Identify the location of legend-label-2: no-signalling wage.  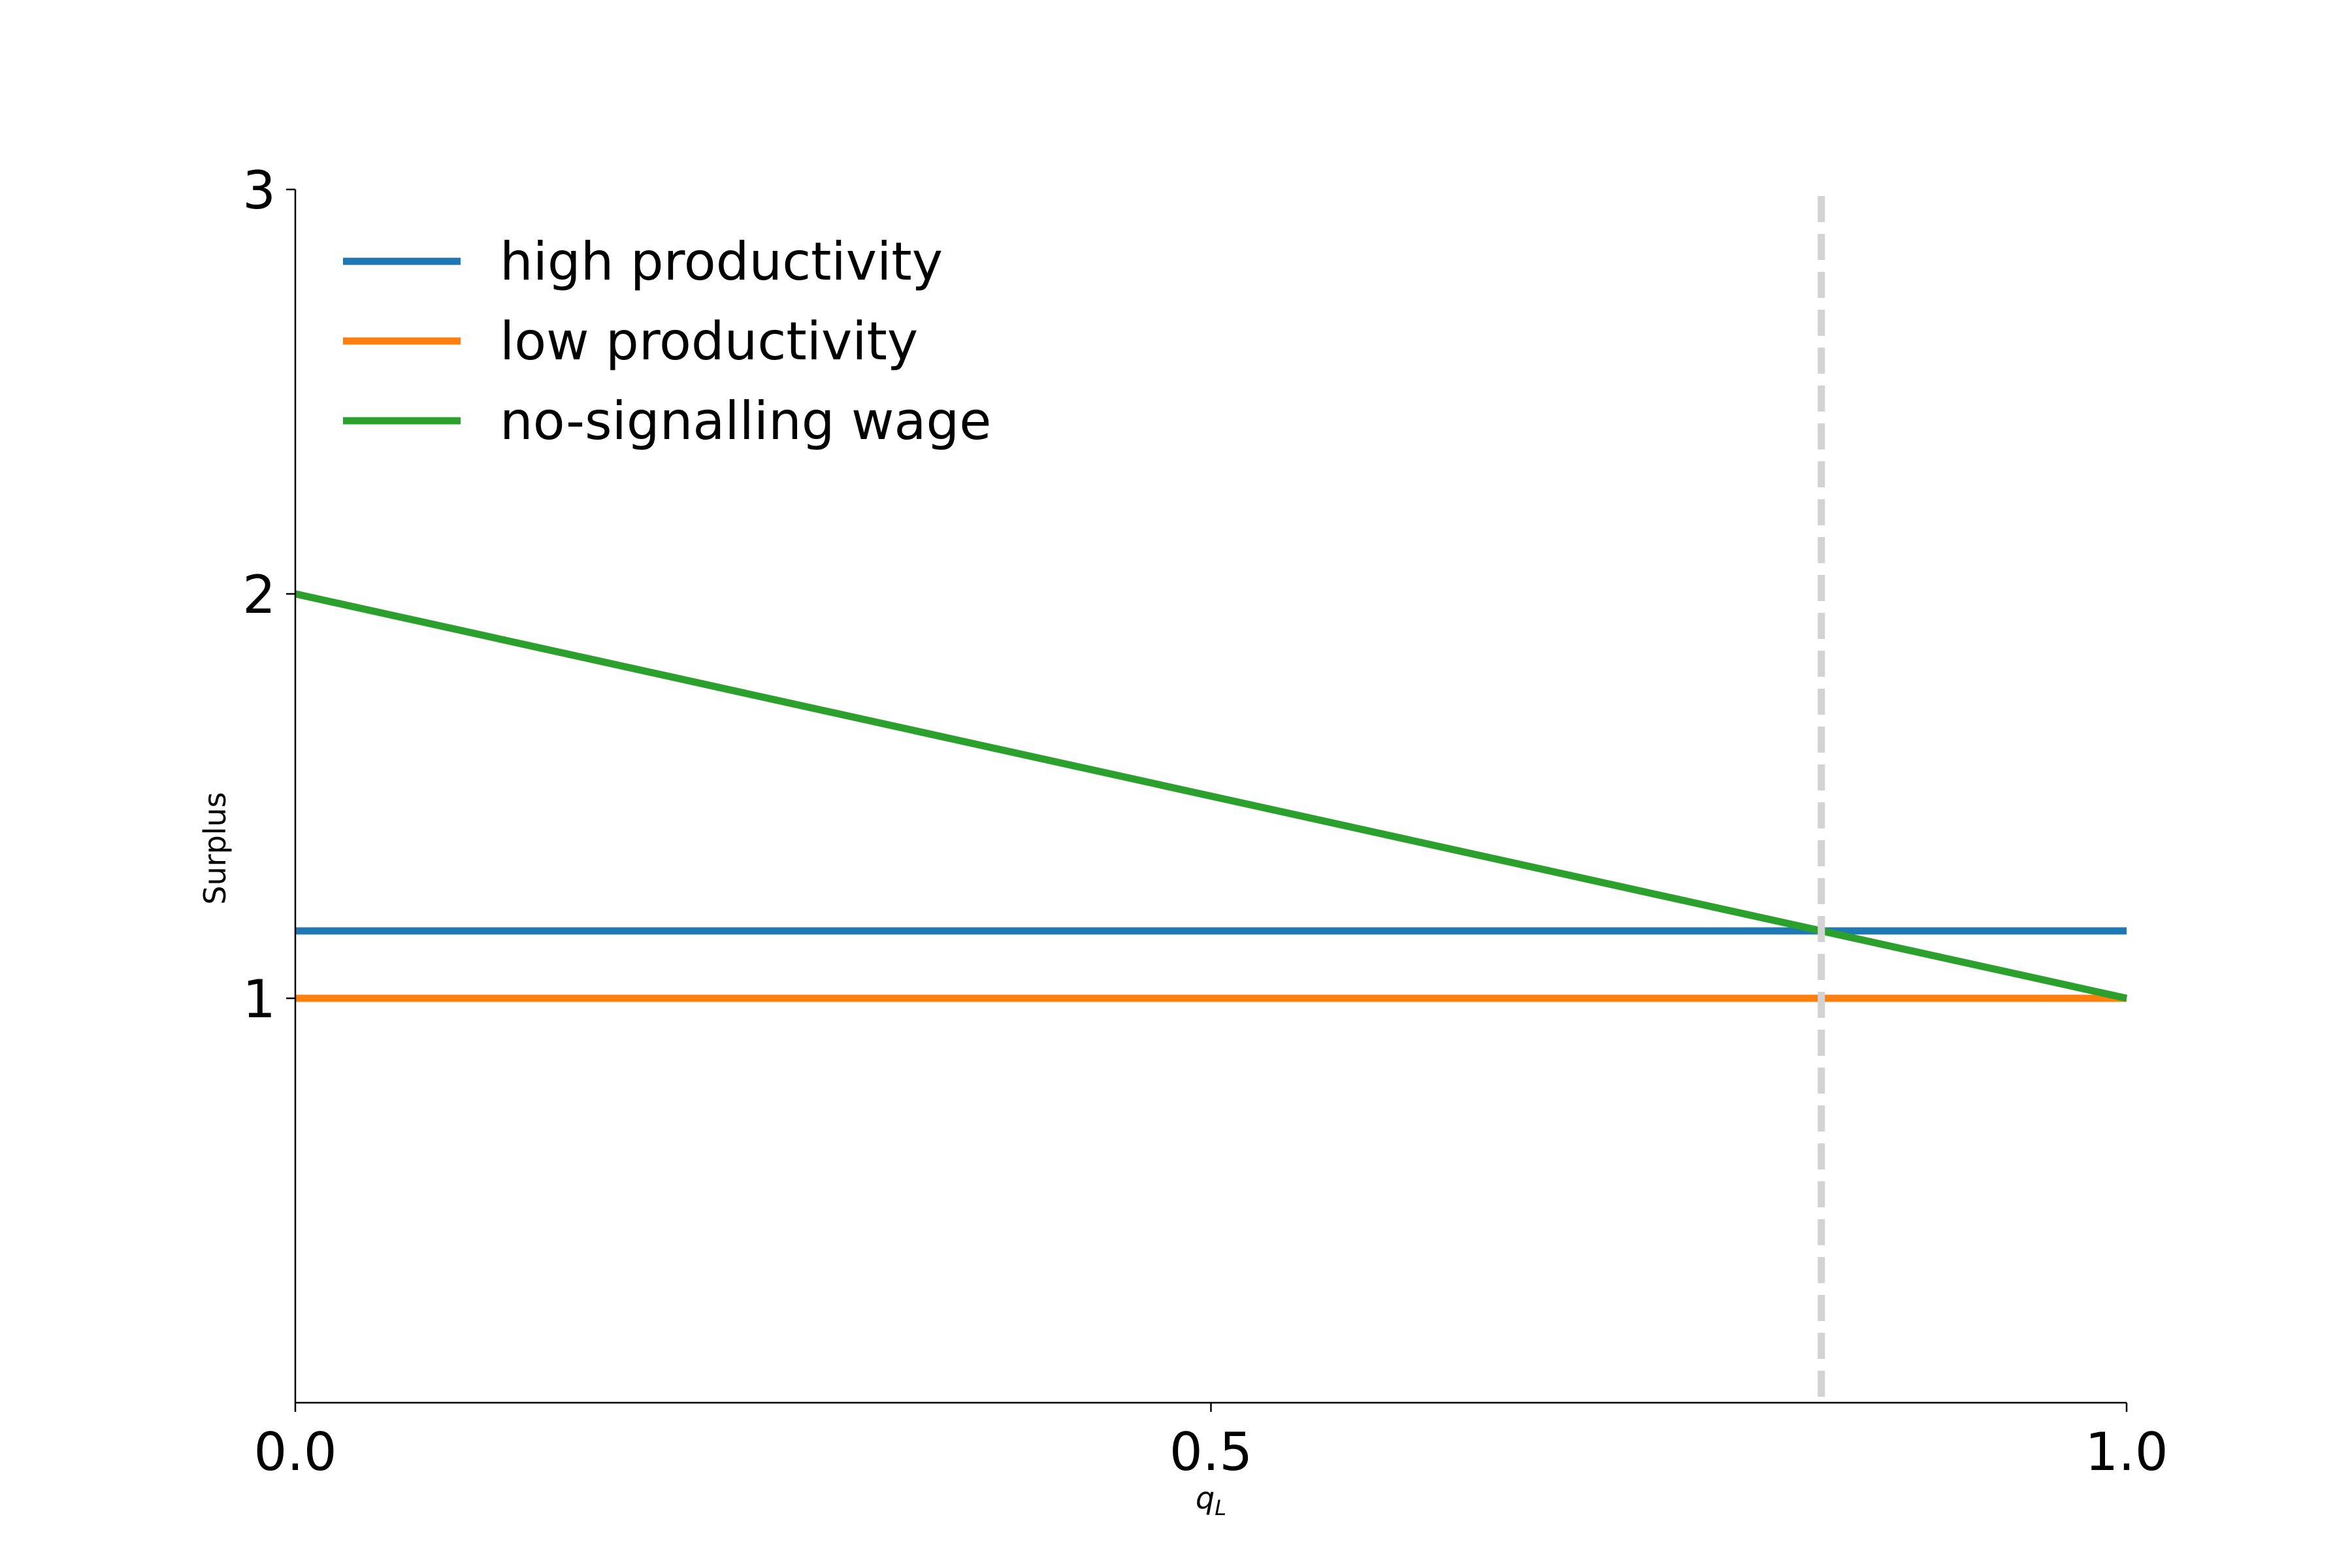
(745, 421).